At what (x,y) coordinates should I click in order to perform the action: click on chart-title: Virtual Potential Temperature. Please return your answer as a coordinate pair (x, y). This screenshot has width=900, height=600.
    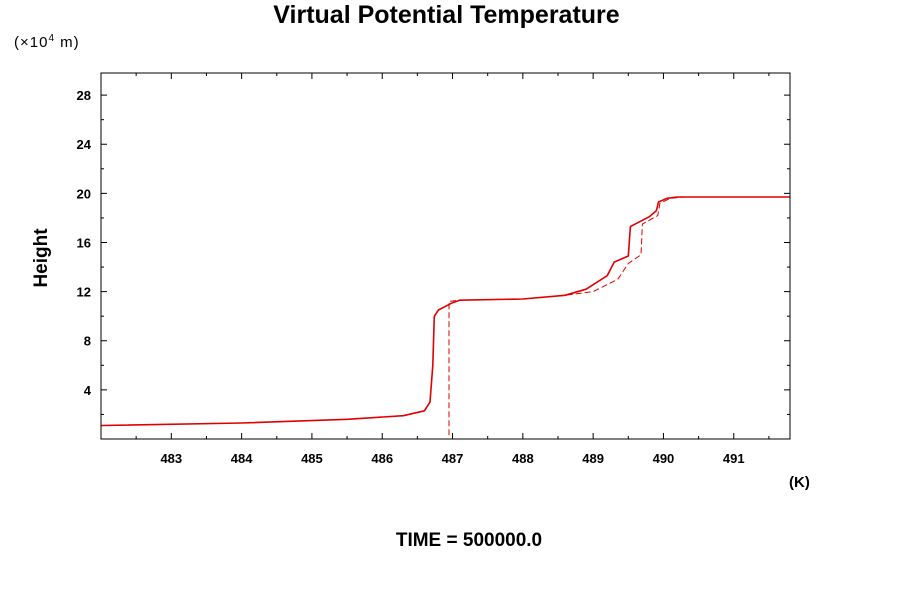
    Looking at the image, I should click on (446, 15).